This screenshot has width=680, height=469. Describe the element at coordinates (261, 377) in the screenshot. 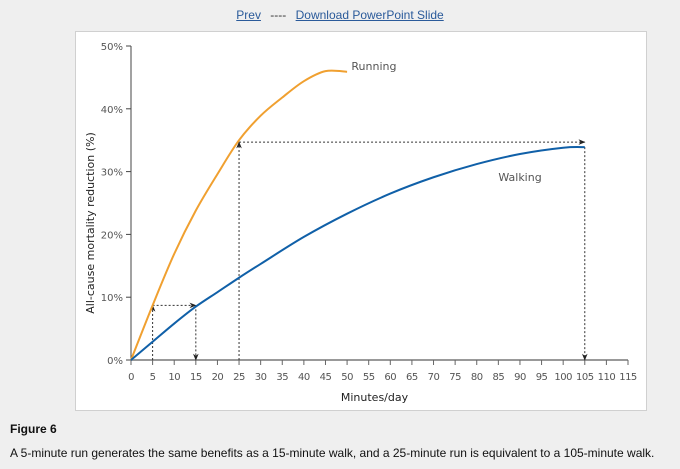

I see `x-tick-label: 30` at that location.